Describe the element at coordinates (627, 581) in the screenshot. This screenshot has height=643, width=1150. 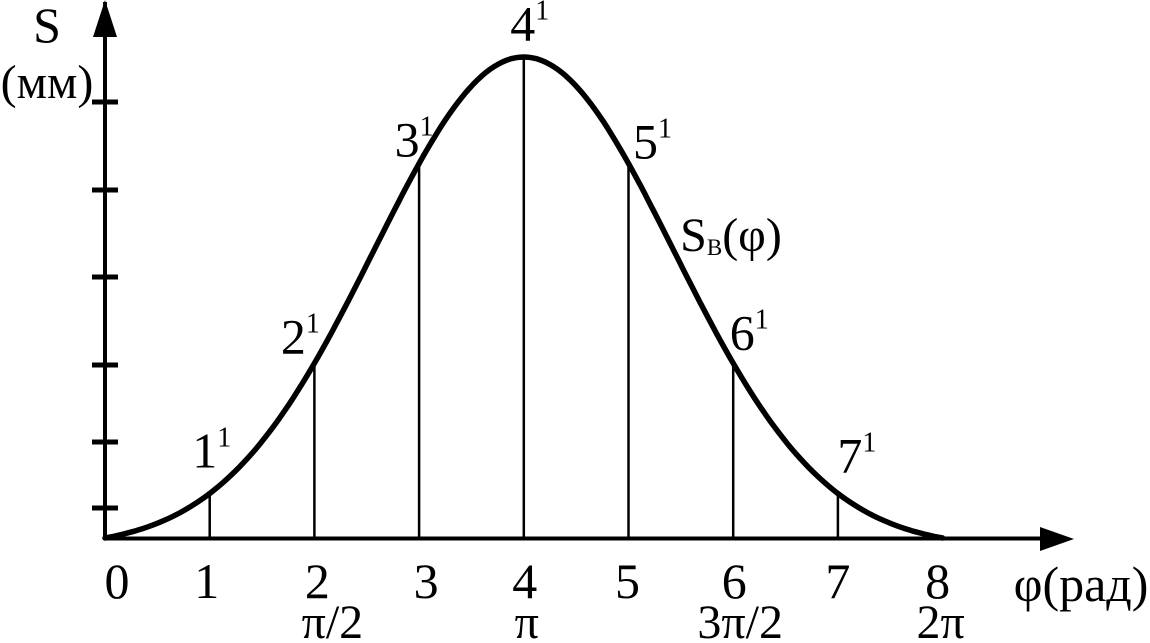
I see `x-tick-label-5: 5` at that location.